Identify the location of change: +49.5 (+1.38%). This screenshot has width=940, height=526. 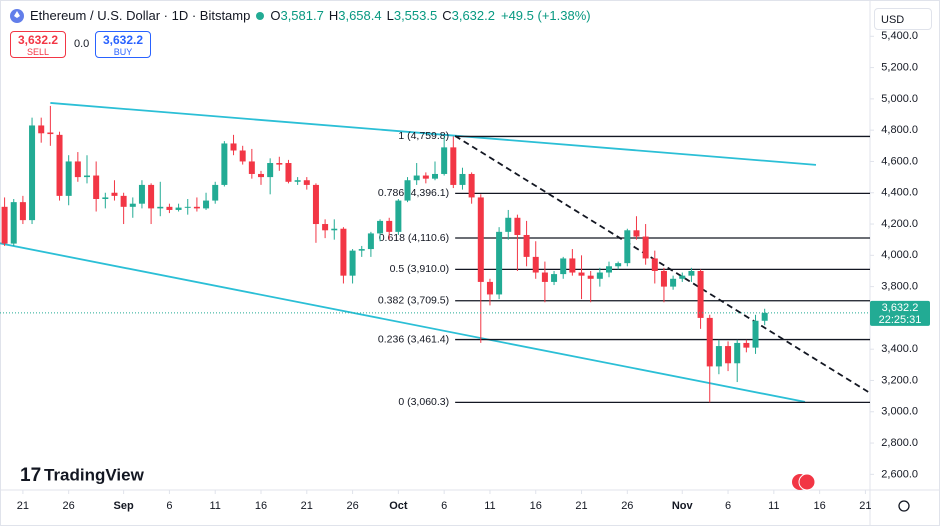
(545, 15).